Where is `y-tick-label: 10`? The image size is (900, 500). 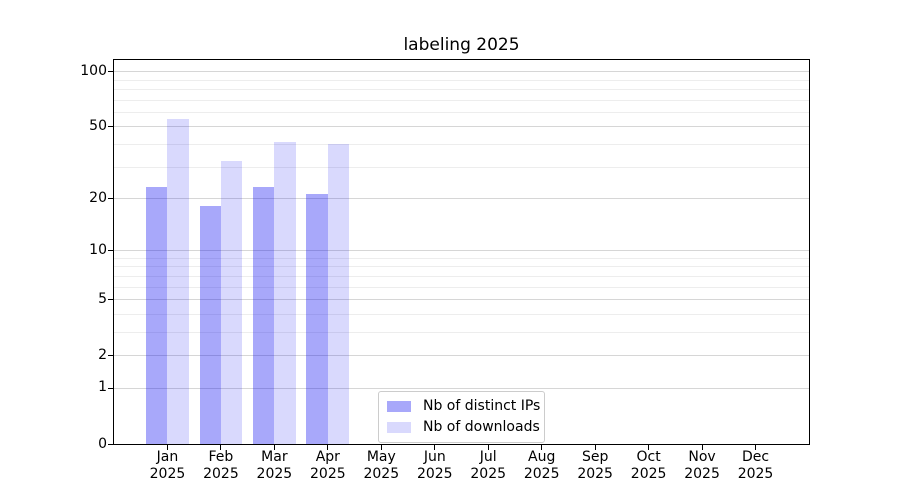 y-tick-label: 10 is located at coordinates (98, 249).